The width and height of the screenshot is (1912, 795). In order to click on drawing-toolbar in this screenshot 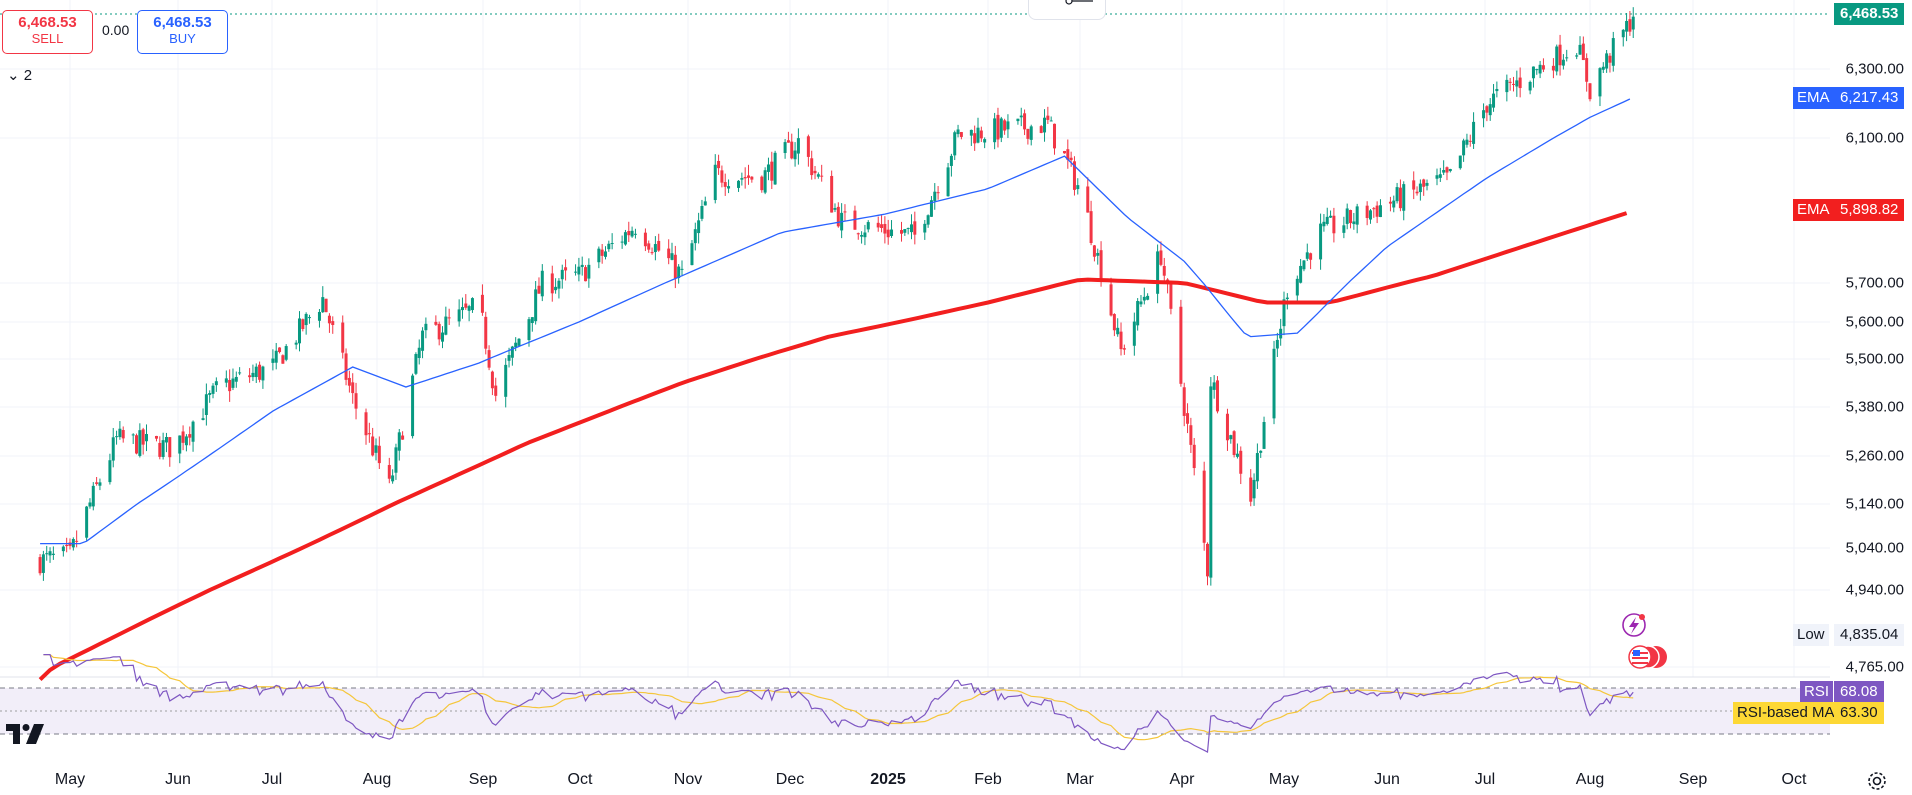, I will do `click(1067, 10)`.